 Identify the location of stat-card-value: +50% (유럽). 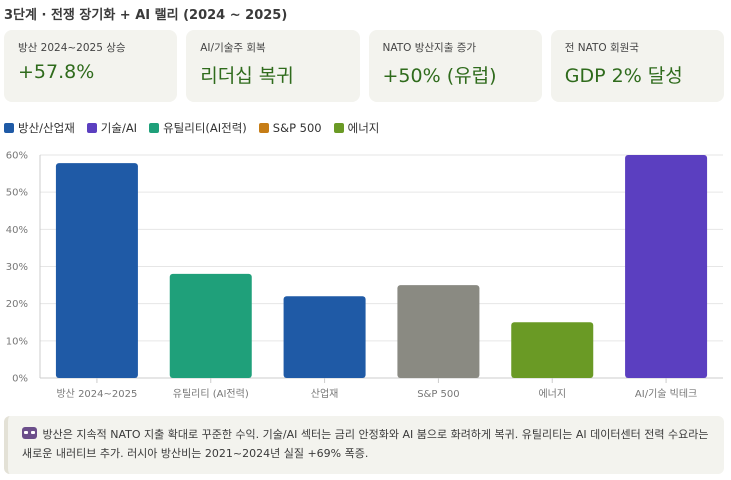
(439, 76).